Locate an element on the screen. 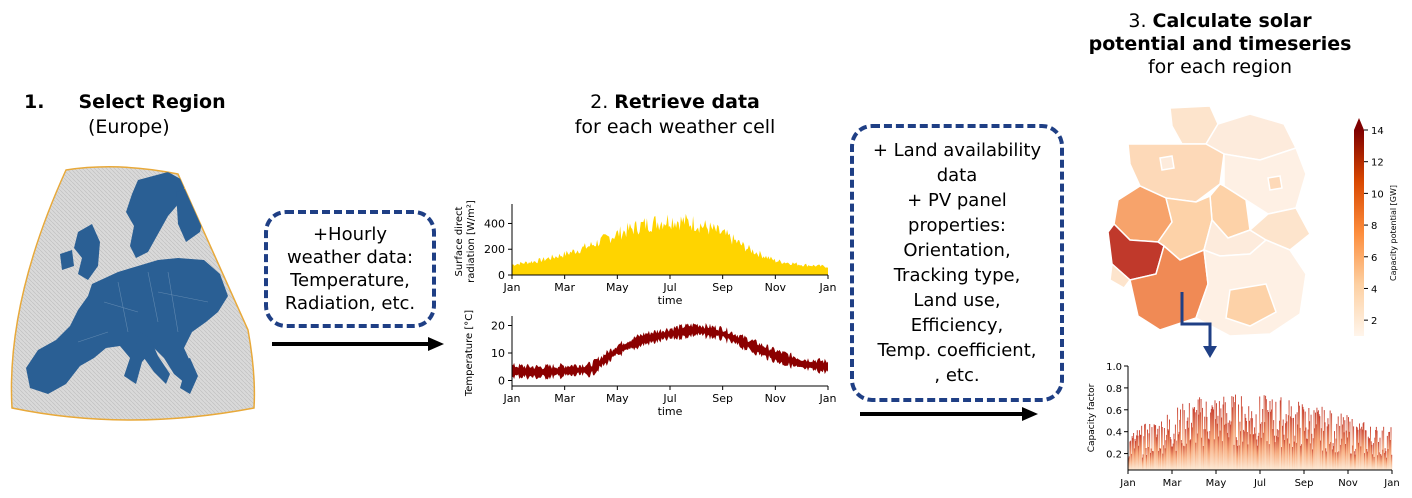 This screenshot has width=1412, height=498. y-tick-label-1: 200 is located at coordinates (494, 249).